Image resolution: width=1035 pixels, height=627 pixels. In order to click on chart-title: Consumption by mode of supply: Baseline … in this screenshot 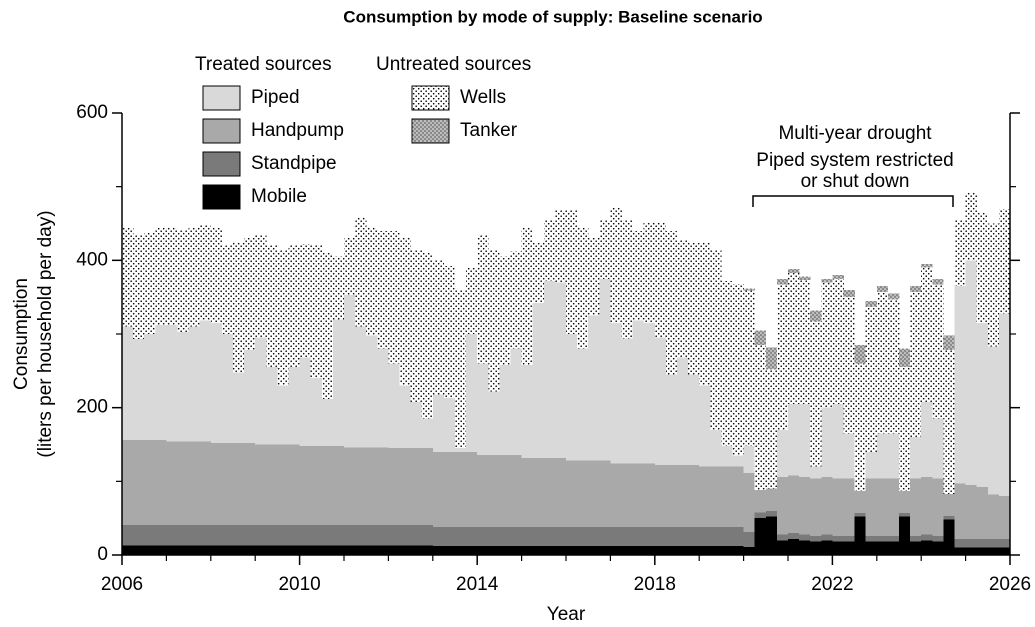, I will do `click(552, 16)`.